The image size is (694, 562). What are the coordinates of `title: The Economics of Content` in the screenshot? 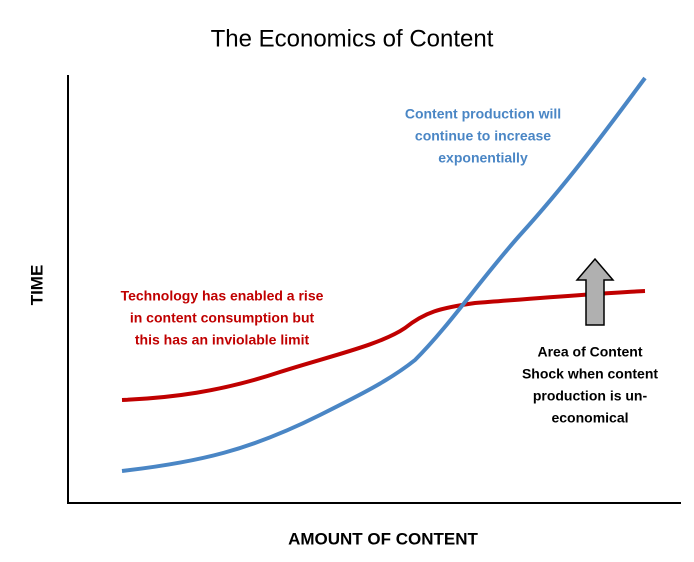 It's located at (352, 38).